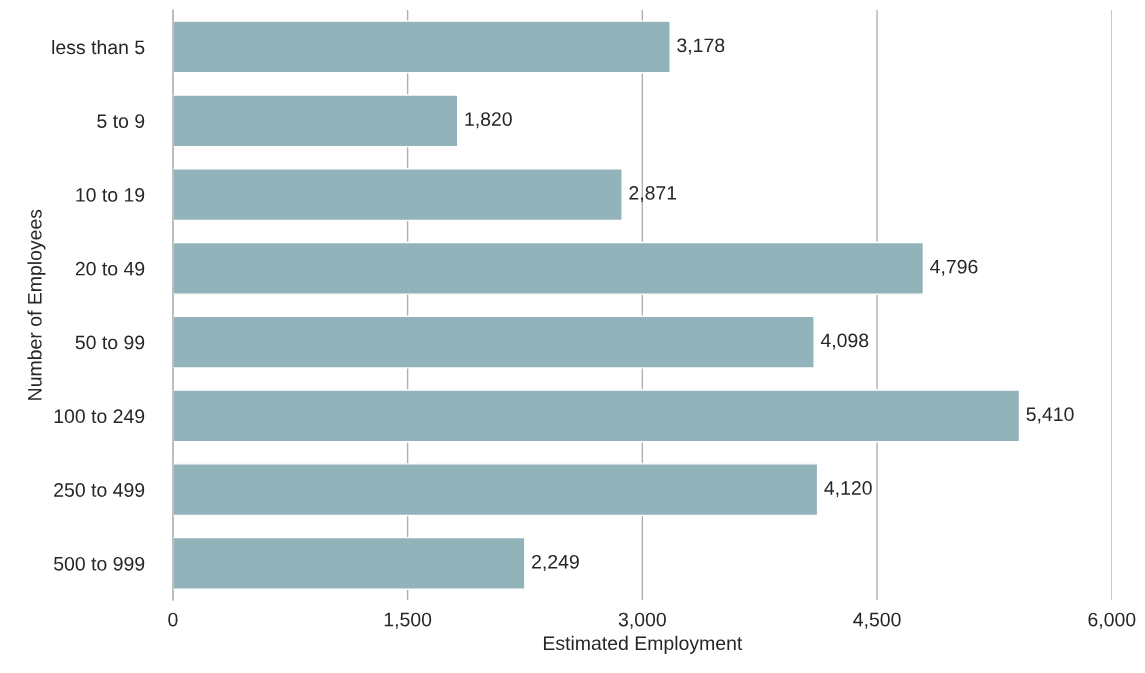 This screenshot has height=673, width=1145. I want to click on x-axis-title: Estimated Employment, so click(643, 644).